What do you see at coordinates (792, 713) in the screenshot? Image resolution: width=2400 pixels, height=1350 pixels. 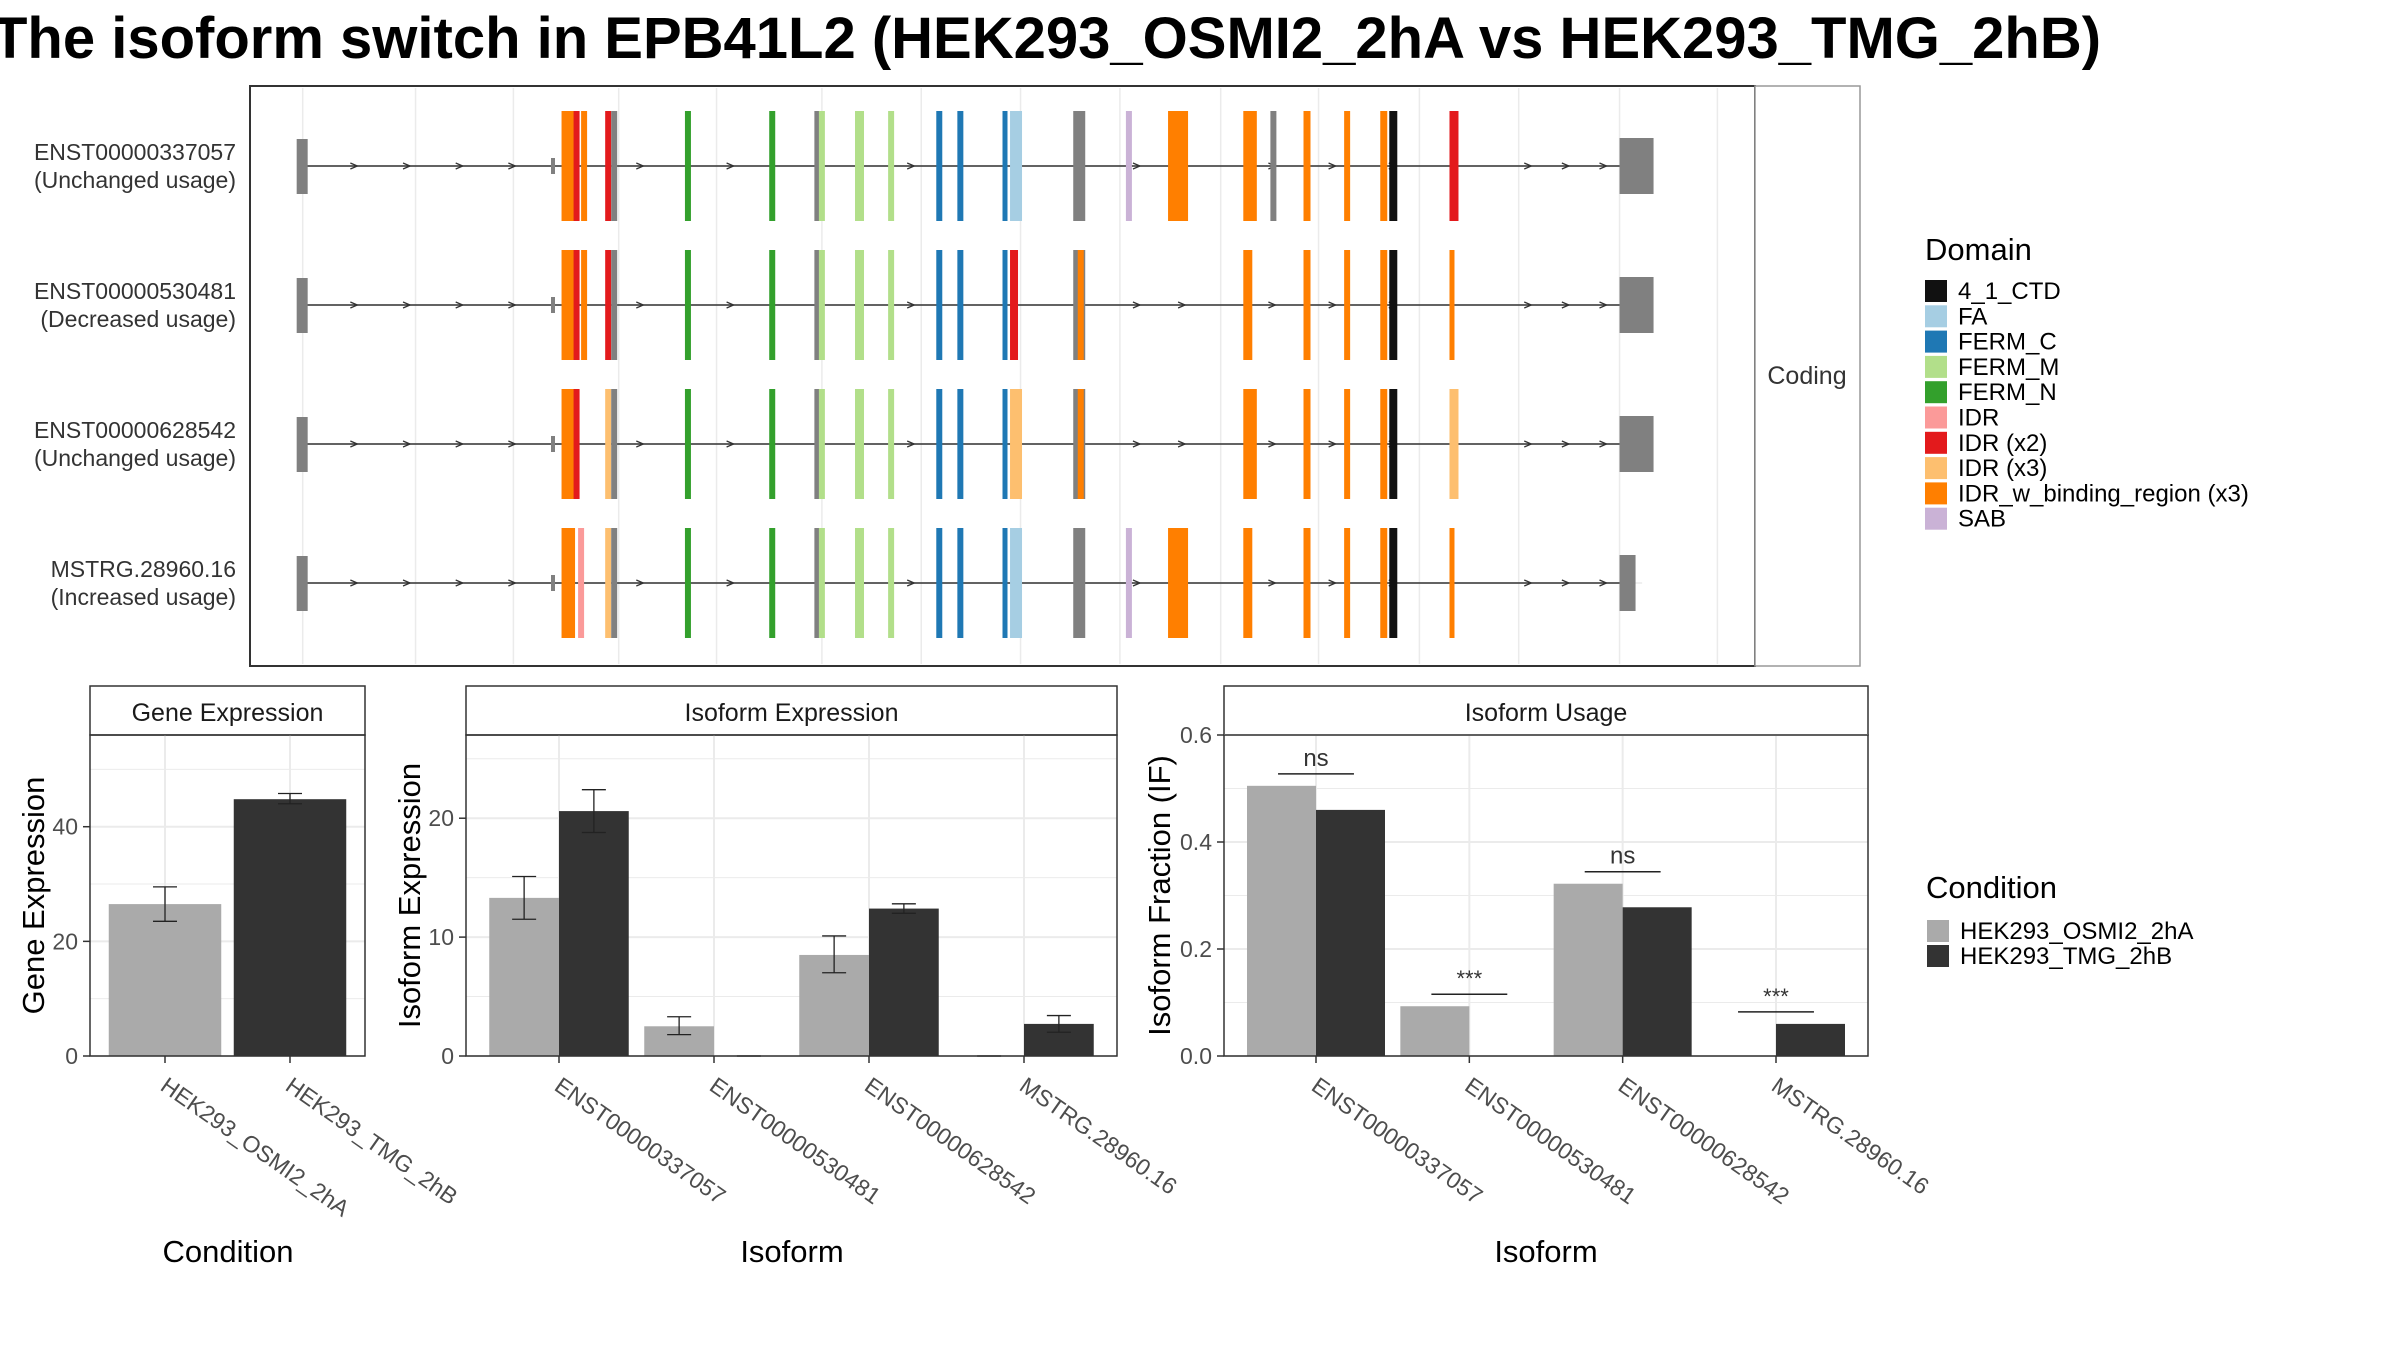 I see `panel-title: Isoform Expression` at bounding box center [792, 713].